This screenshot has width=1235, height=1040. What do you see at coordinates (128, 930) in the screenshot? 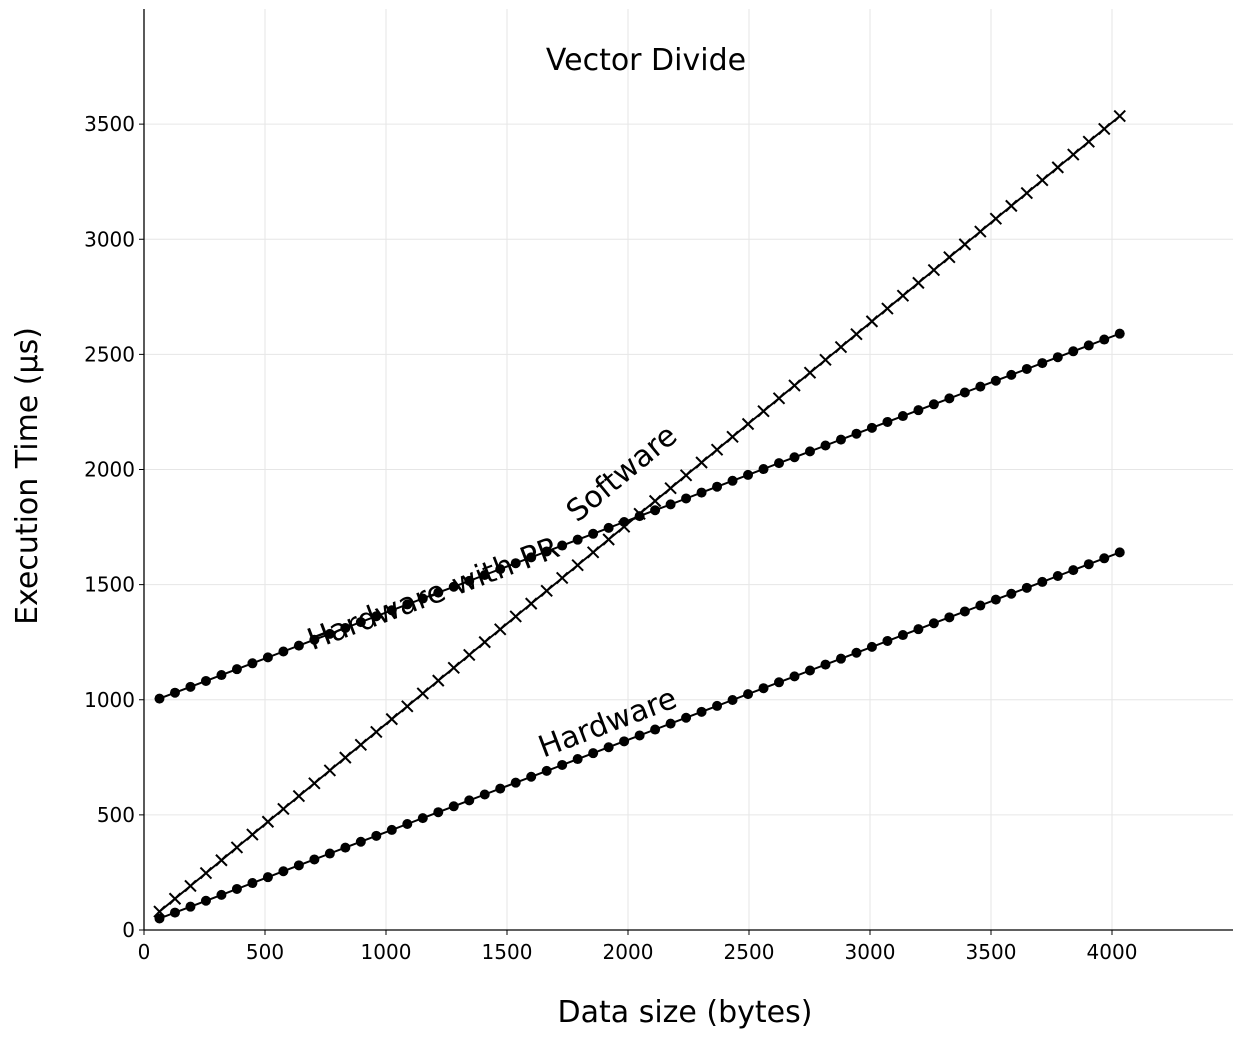
I see `y-tick-label: 0` at bounding box center [128, 930].